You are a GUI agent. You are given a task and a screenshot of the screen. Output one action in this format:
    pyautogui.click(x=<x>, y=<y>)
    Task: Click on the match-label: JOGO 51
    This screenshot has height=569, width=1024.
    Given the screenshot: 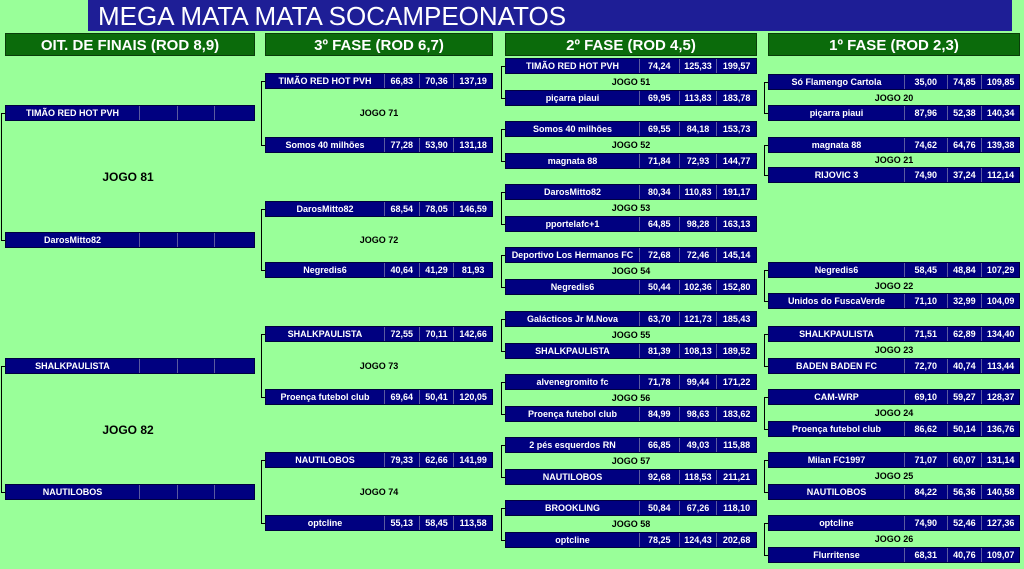 What is the action you would take?
    pyautogui.click(x=631, y=82)
    